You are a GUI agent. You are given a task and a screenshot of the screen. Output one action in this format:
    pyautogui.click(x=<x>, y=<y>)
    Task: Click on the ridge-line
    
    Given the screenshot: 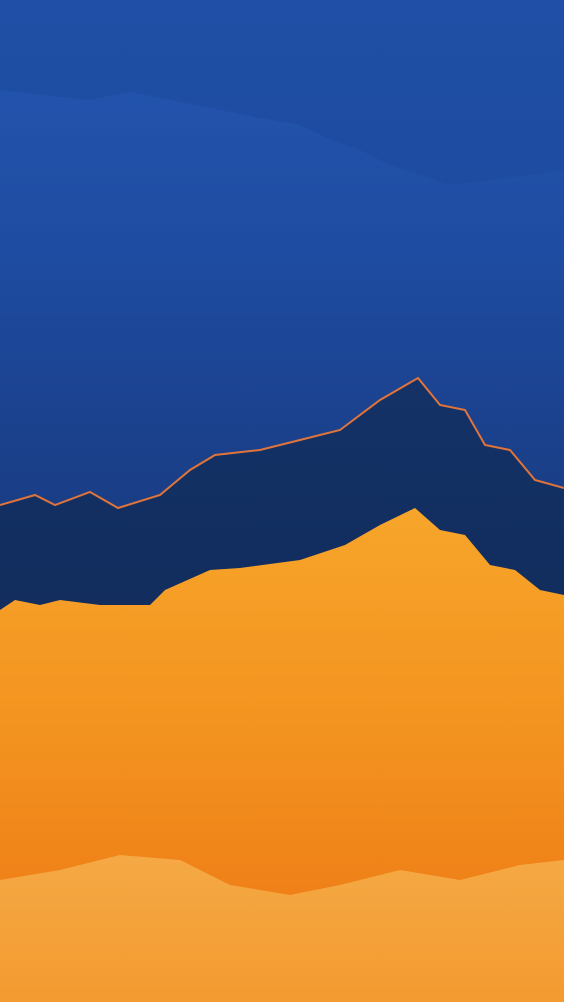 What is the action you would take?
    pyautogui.click(x=282, y=443)
    